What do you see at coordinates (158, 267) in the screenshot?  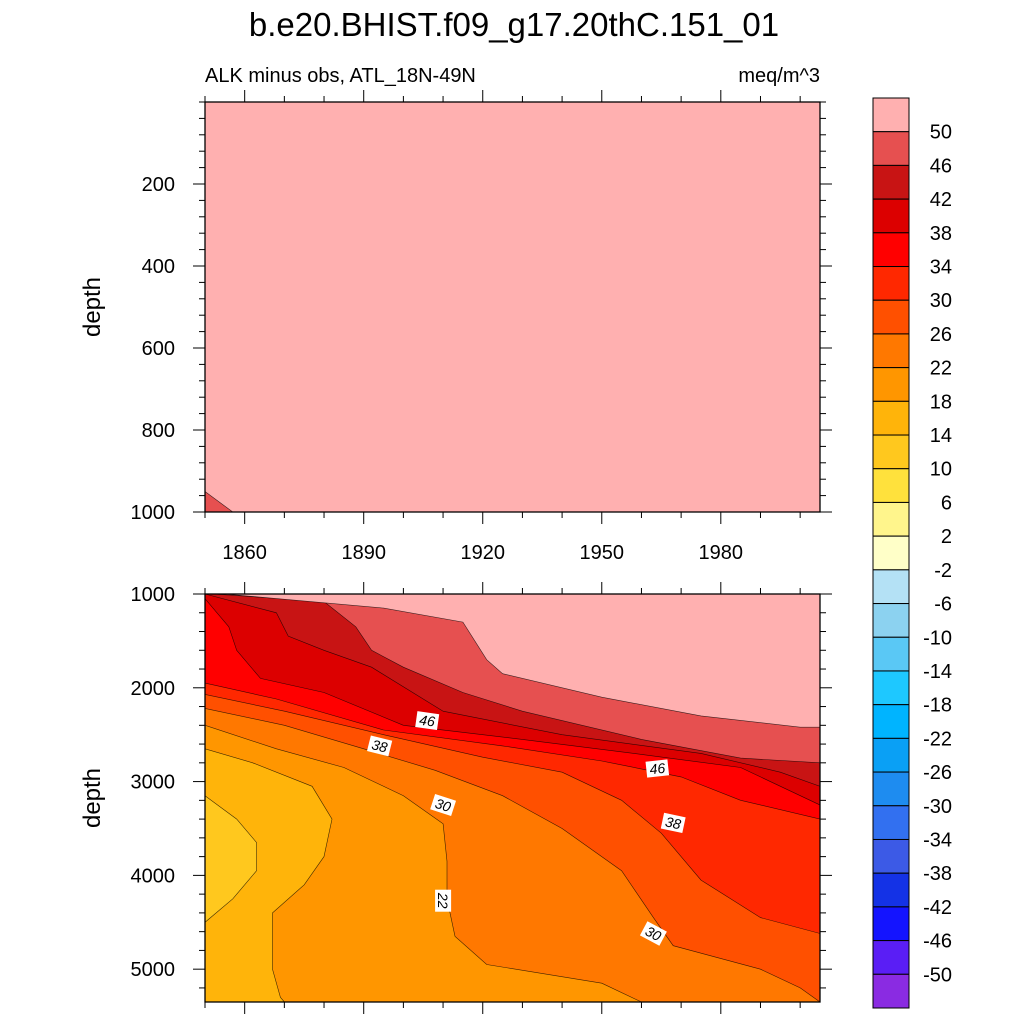 I see `upper-y-tick-label: 400` at bounding box center [158, 267].